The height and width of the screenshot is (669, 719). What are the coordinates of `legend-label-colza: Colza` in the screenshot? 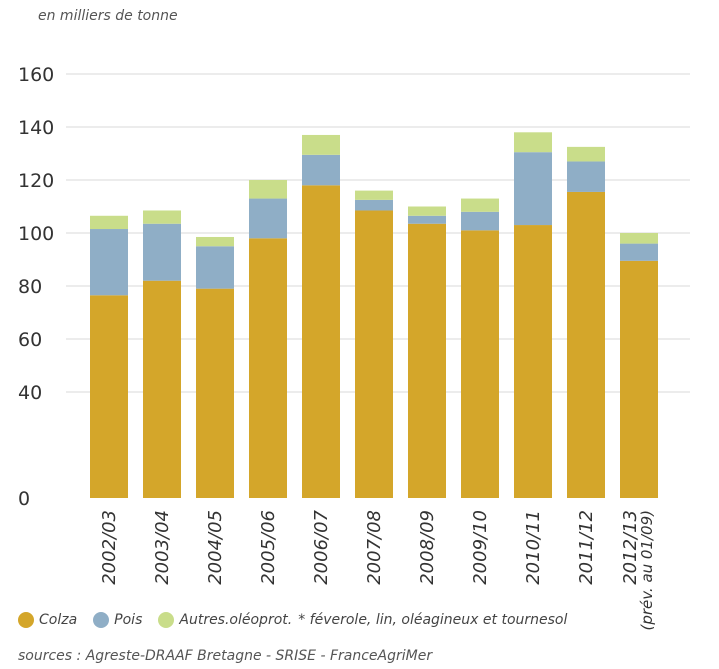 It's located at (58, 620).